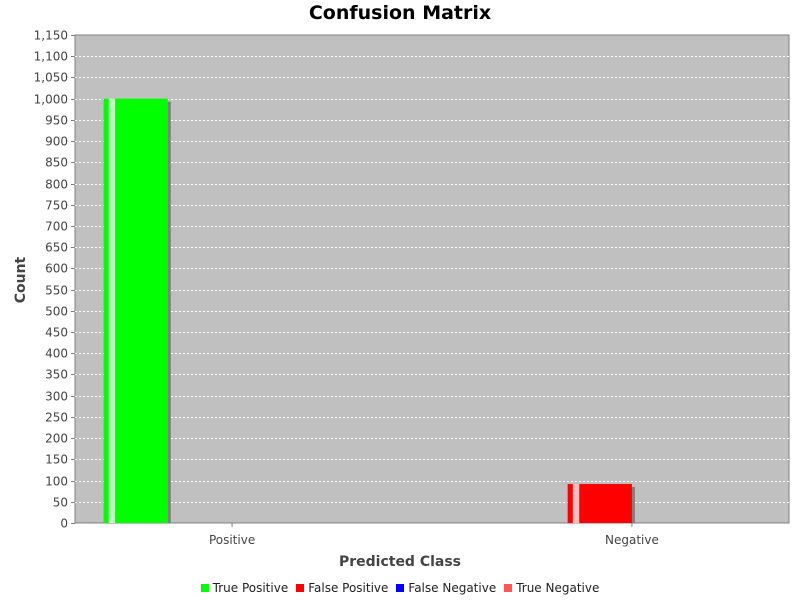  I want to click on x-axis-label: Predicted Class, so click(400, 562).